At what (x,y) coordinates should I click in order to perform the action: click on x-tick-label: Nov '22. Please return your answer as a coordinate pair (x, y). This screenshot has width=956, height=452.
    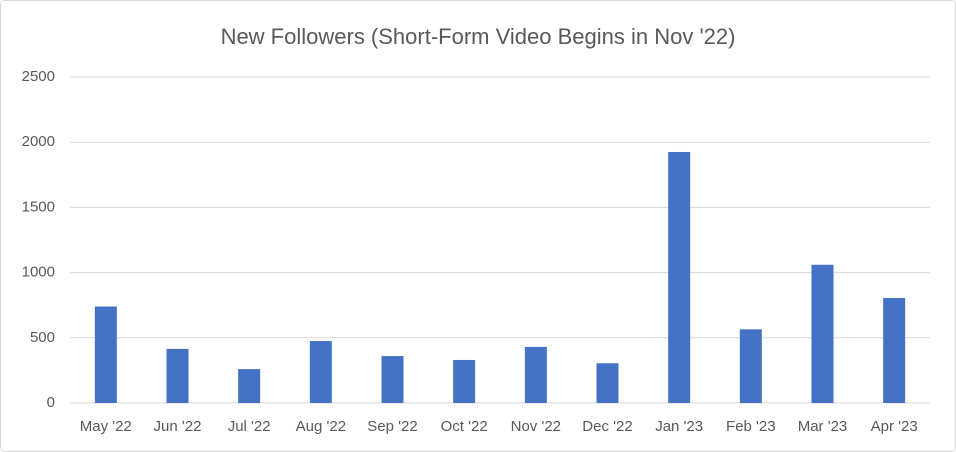
    Looking at the image, I should click on (536, 426).